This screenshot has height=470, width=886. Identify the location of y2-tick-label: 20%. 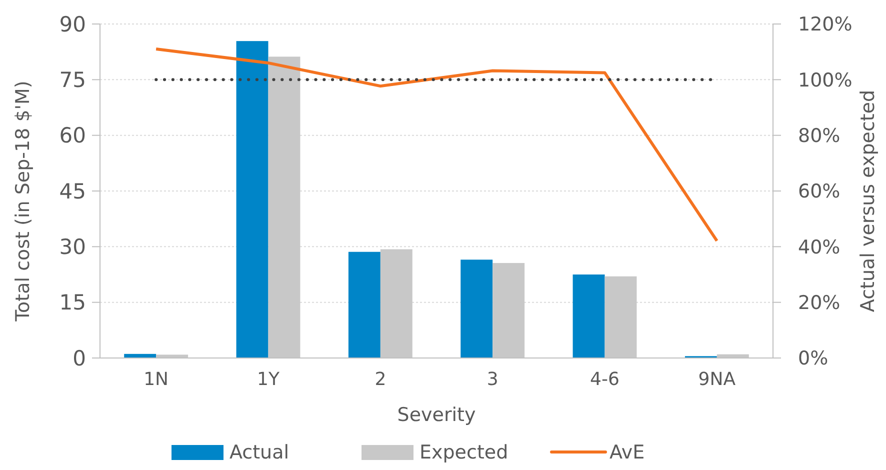
(819, 303).